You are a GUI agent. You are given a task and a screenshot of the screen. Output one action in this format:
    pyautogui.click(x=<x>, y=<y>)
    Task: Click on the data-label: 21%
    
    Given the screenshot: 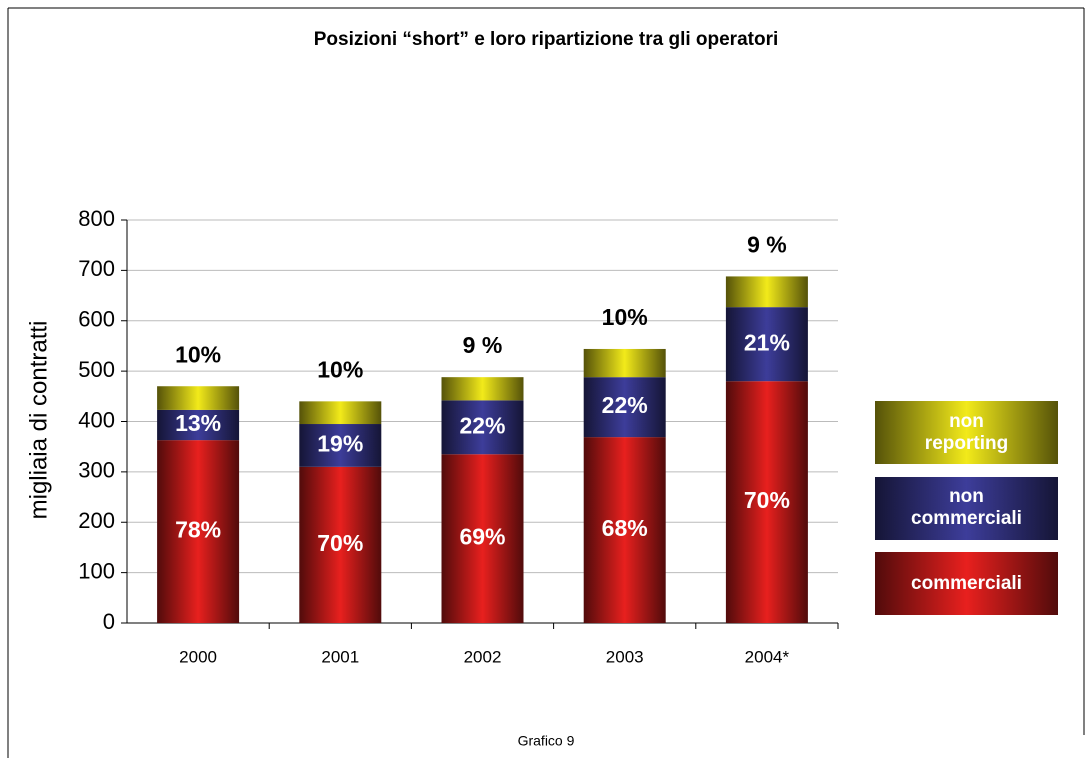 What is the action you would take?
    pyautogui.click(x=767, y=342)
    